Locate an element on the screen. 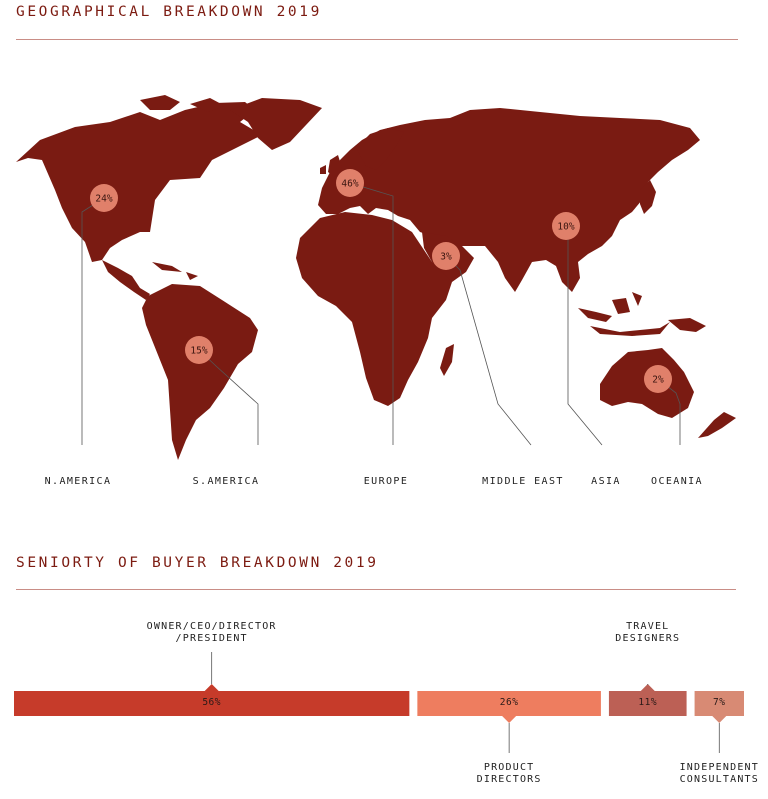 This screenshot has height=799, width=768. british-isles-shape is located at coordinates (331, 166).